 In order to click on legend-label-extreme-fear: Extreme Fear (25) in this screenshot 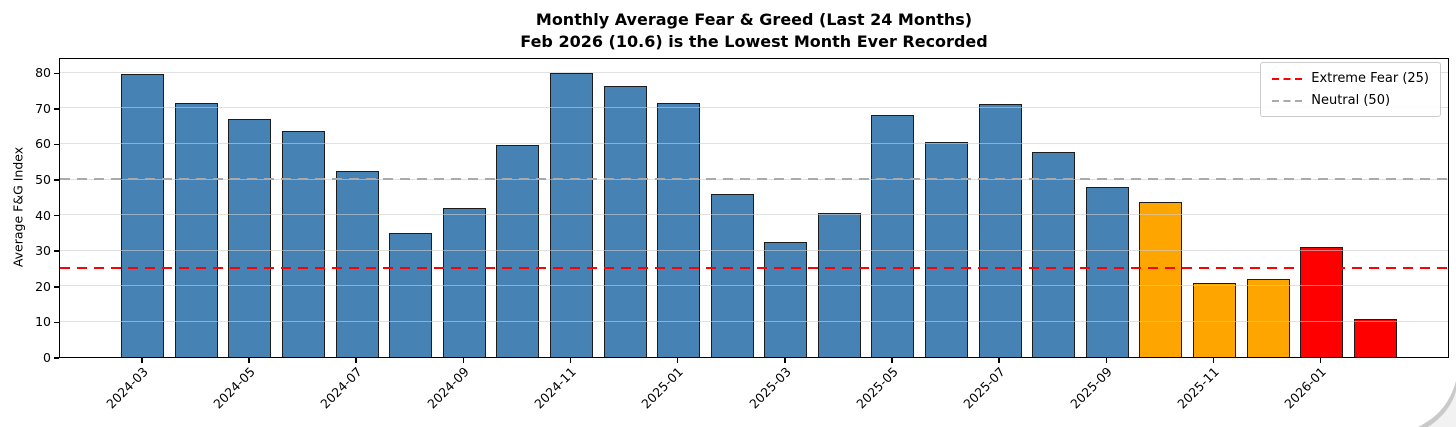, I will do `click(1370, 78)`.